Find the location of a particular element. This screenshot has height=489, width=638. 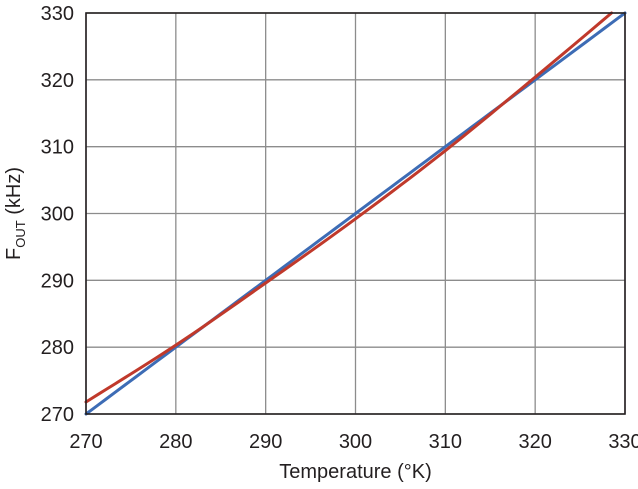

y-tick-label: 300 is located at coordinates (57, 215).